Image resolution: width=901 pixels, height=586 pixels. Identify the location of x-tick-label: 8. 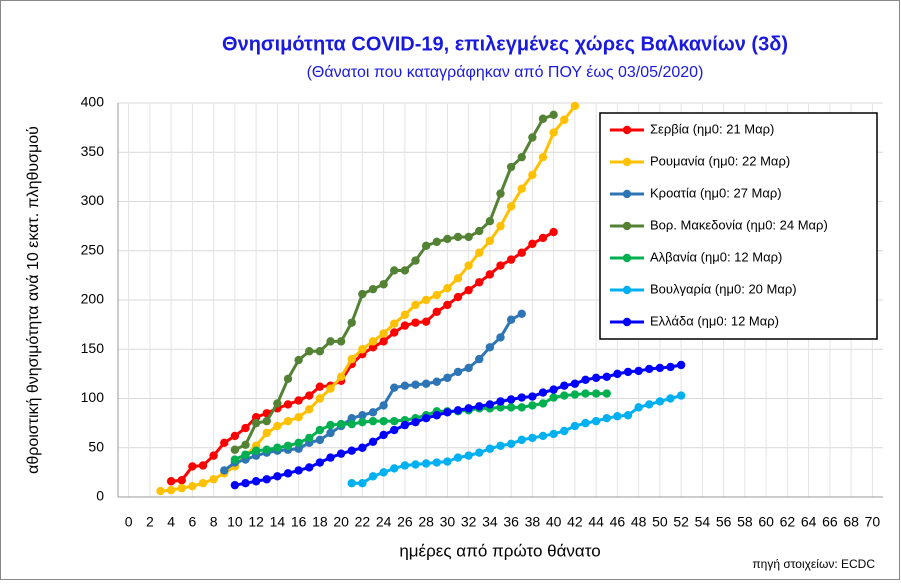
(214, 522).